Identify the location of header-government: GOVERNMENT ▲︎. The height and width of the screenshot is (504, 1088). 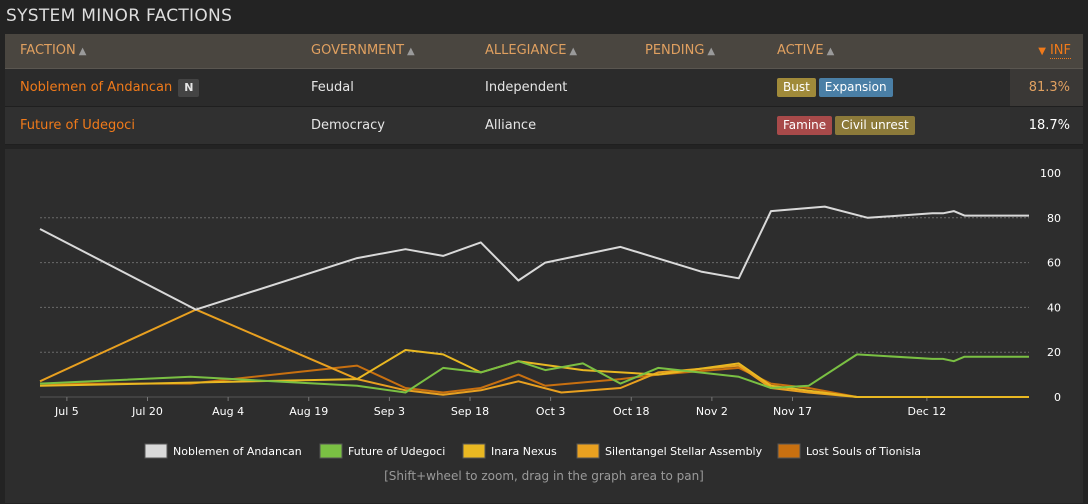
(363, 51).